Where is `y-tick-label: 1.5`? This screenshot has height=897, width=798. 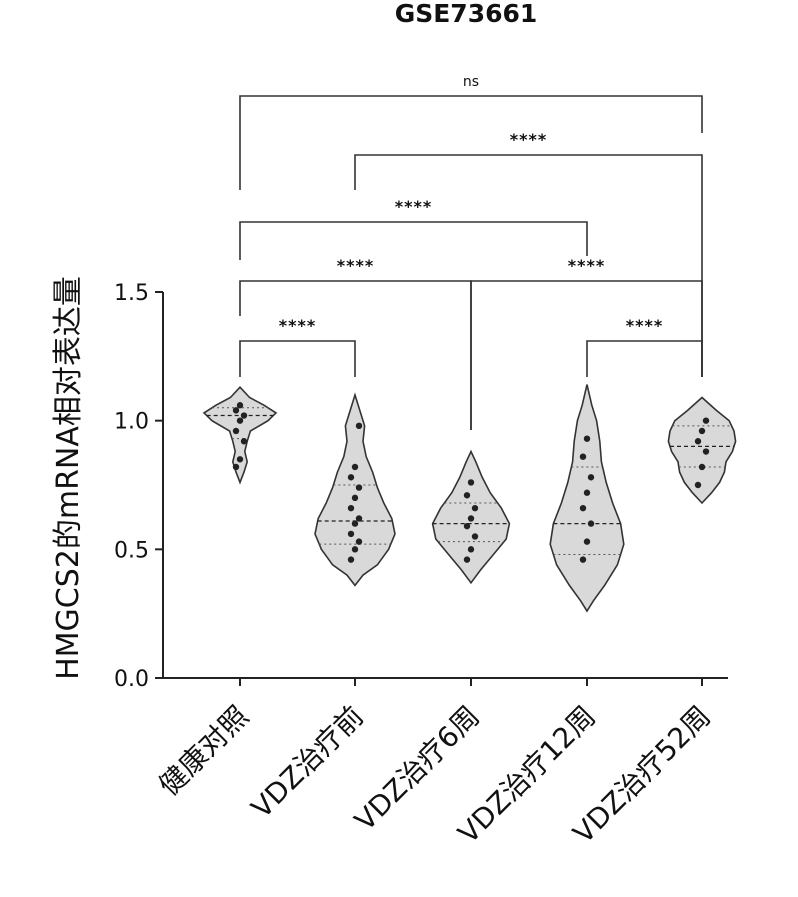
y-tick-label: 1.5 is located at coordinates (131, 293).